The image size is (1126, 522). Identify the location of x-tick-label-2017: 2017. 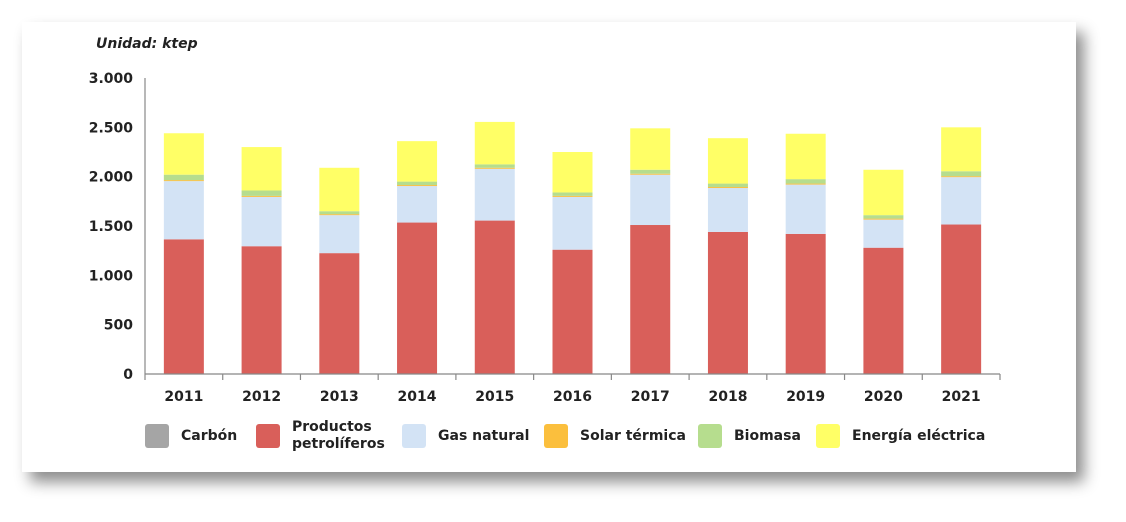
(650, 397).